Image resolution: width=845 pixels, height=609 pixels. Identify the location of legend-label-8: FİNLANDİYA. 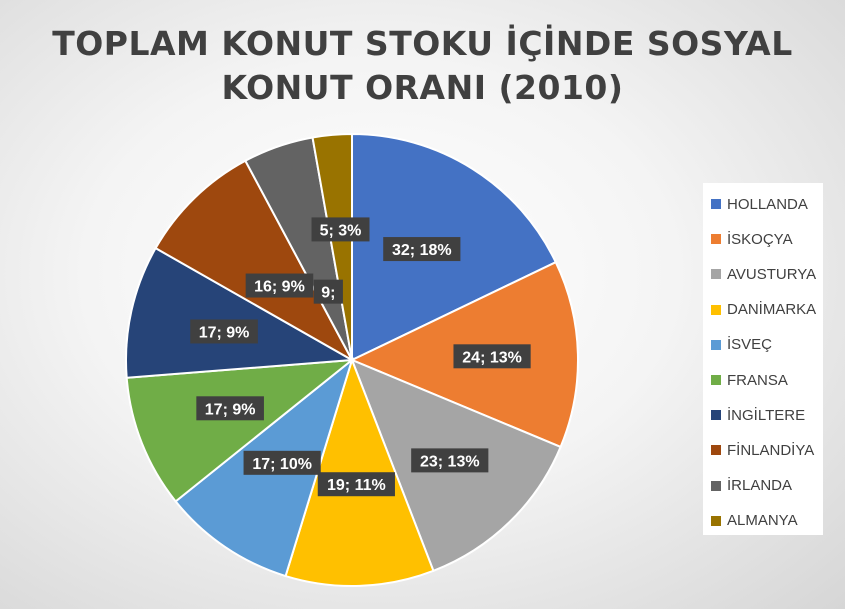
(771, 450).